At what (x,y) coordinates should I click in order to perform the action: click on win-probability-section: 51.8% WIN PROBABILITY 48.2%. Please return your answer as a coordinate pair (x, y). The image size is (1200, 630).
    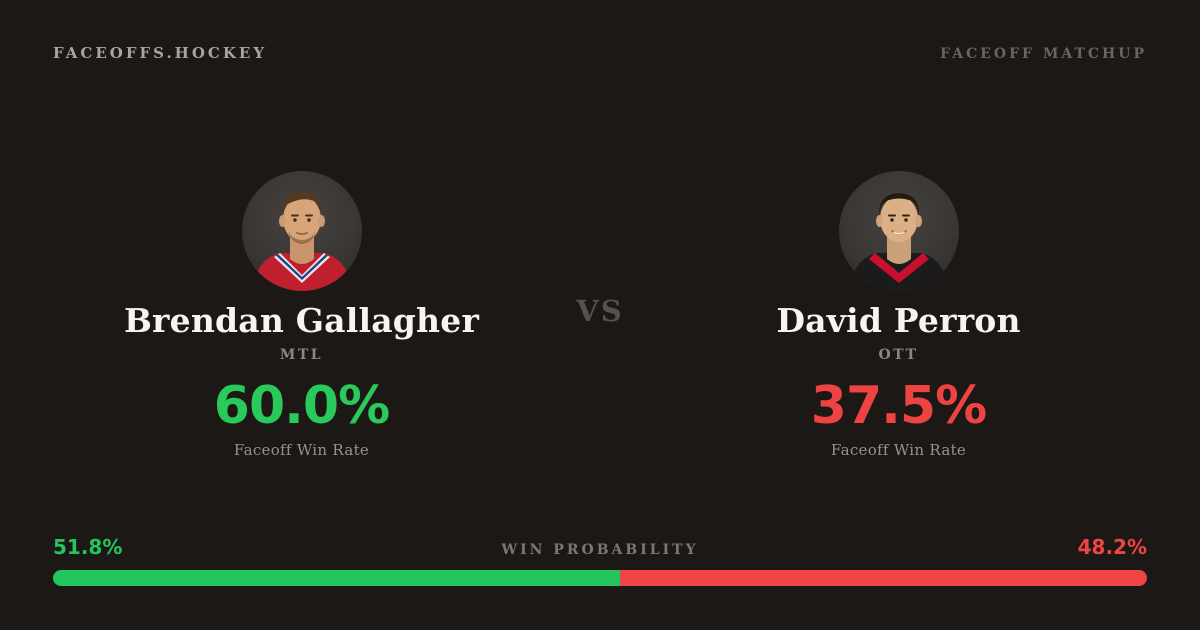
    Looking at the image, I should click on (600, 560).